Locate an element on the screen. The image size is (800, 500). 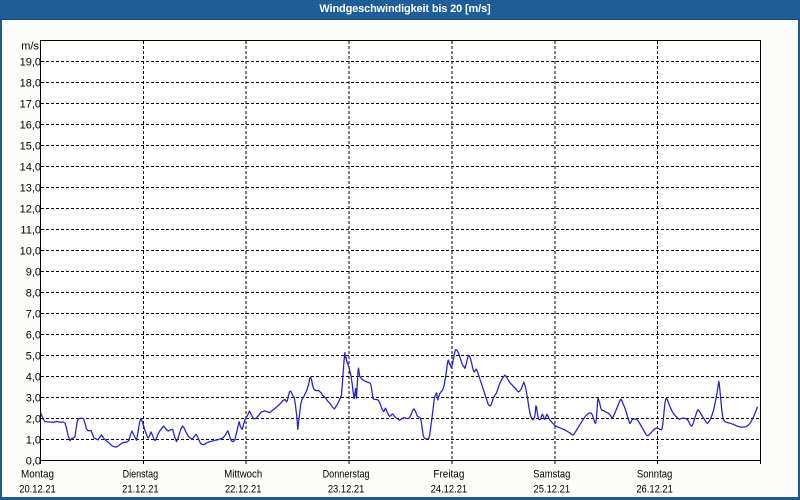
svg-text: 20.12.21 is located at coordinates (37, 490).